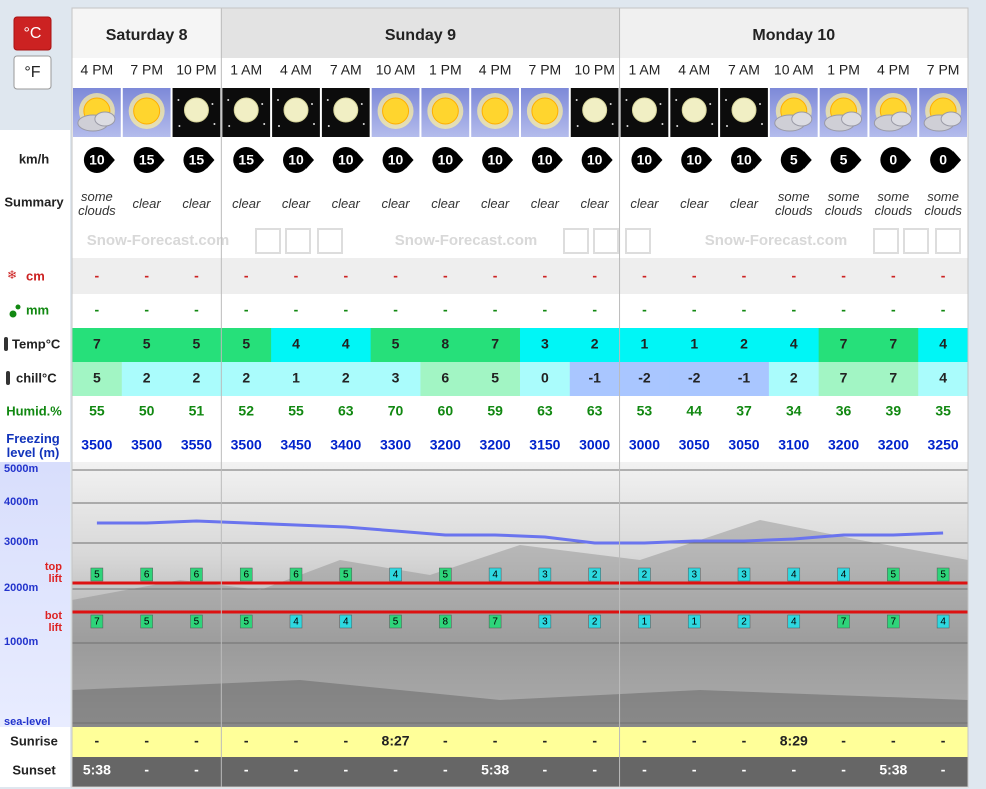  What do you see at coordinates (545, 411) in the screenshot?
I see `humidity-value: 63` at bounding box center [545, 411].